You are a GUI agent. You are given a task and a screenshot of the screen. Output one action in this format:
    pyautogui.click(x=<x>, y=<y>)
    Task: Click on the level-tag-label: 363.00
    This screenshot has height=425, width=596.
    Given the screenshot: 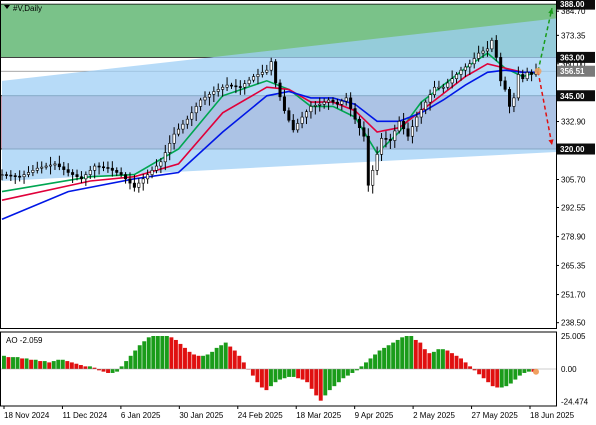 What is the action you would take?
    pyautogui.click(x=572, y=57)
    